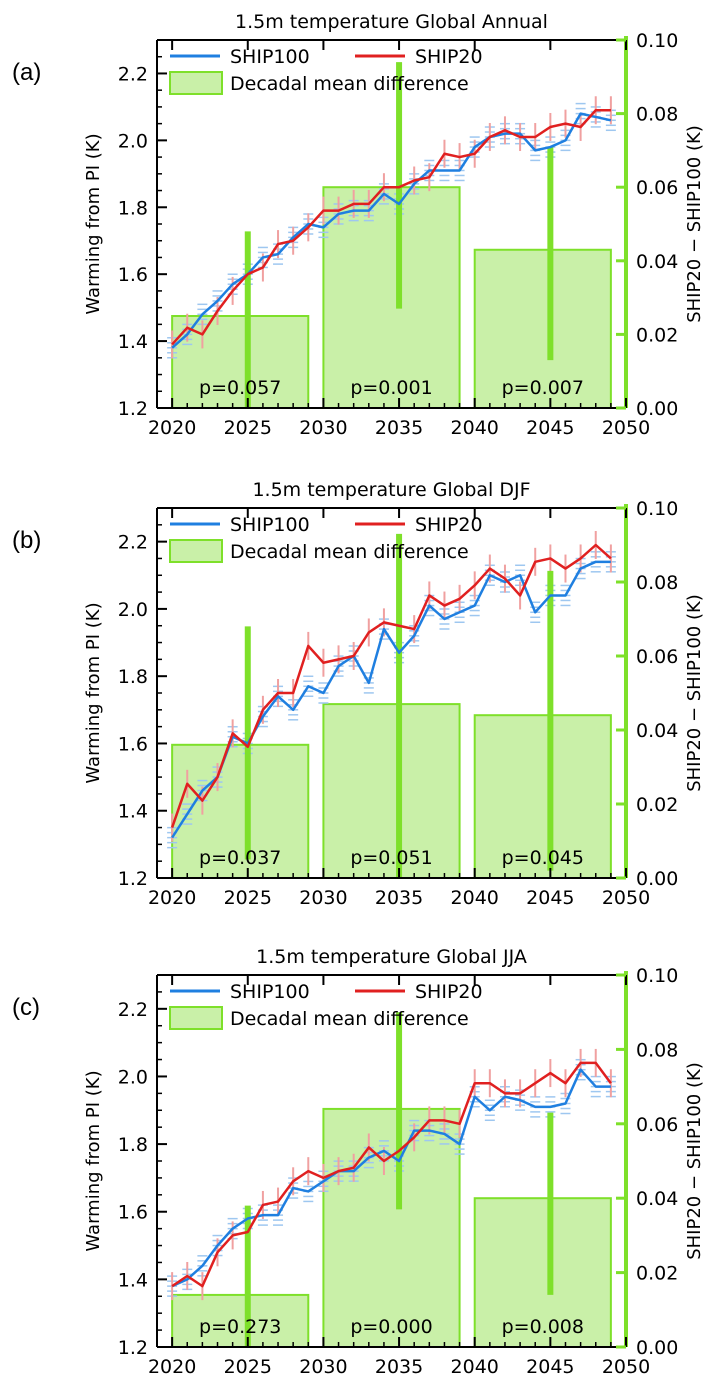  I want to click on chart-title: 1.5m temperature Global JJA, so click(391, 957).